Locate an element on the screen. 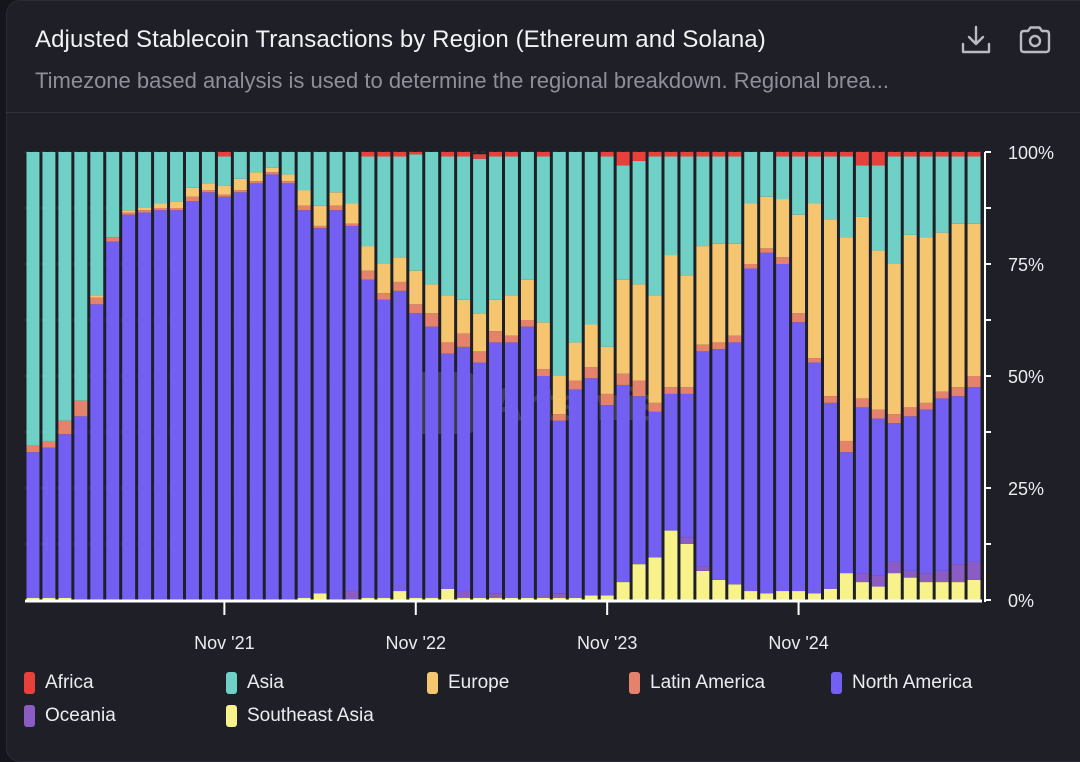 The width and height of the screenshot is (1080, 762). legend-item-asia: Asia is located at coordinates (255, 683).